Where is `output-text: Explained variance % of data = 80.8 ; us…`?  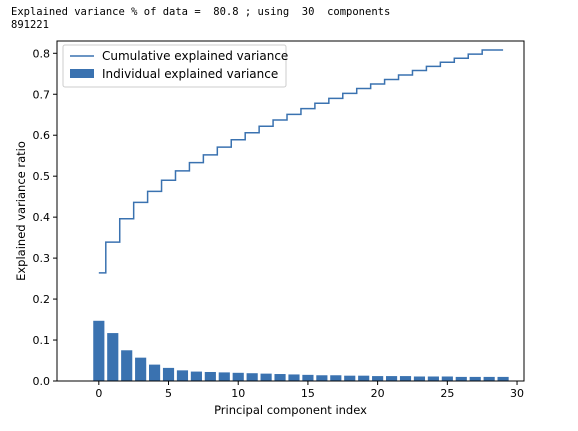 output-text: Explained variance % of data = 80.8 ; us… is located at coordinates (200, 19).